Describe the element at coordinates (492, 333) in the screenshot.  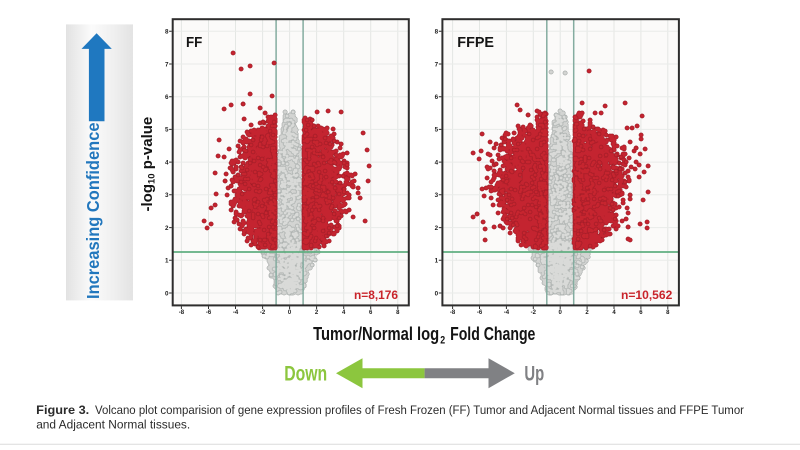
I see `svg-text: Fold Change` at that location.